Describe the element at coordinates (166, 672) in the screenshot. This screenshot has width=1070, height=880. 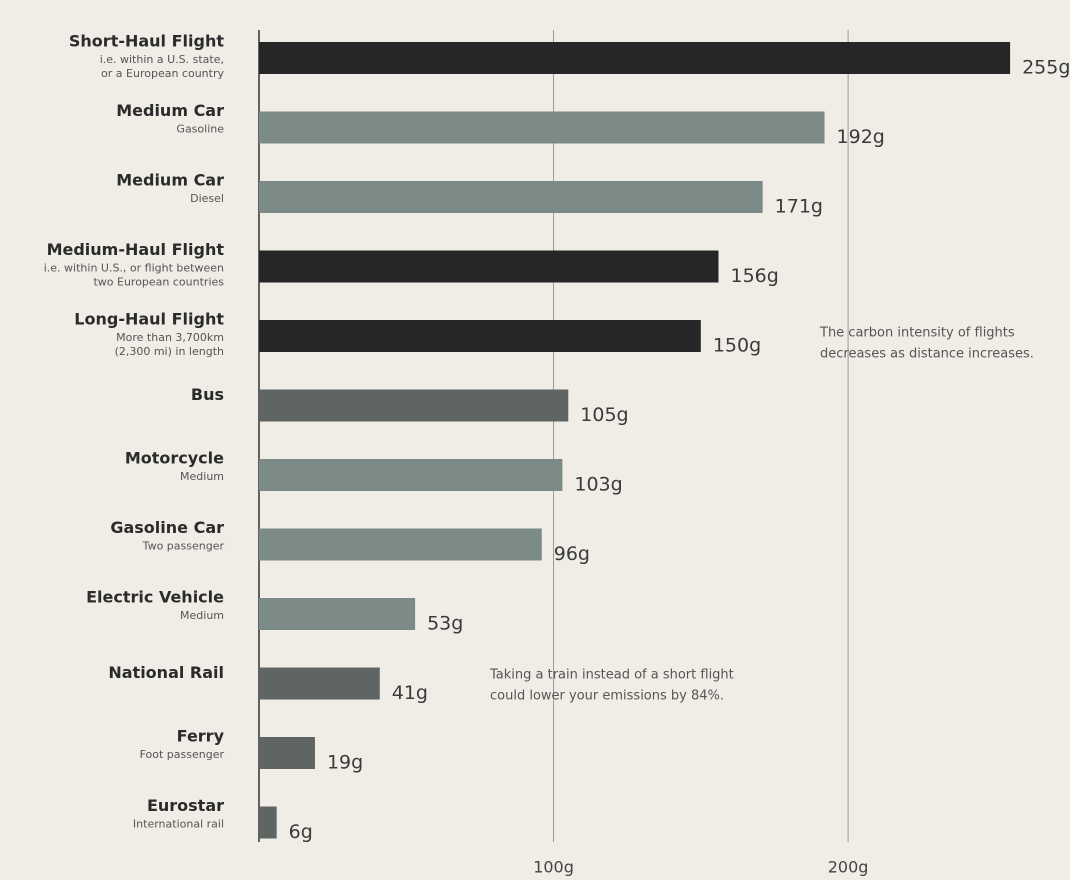
I see `category-label: National Rail` at that location.